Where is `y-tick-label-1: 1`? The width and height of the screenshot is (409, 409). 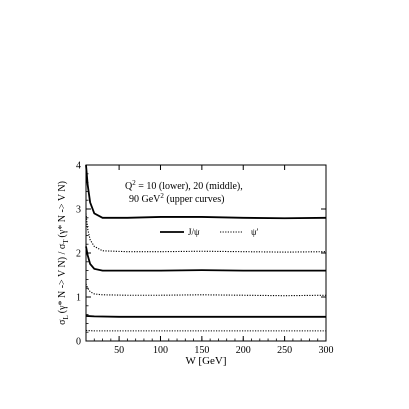 y-tick-label-1: 1 is located at coordinates (78, 298).